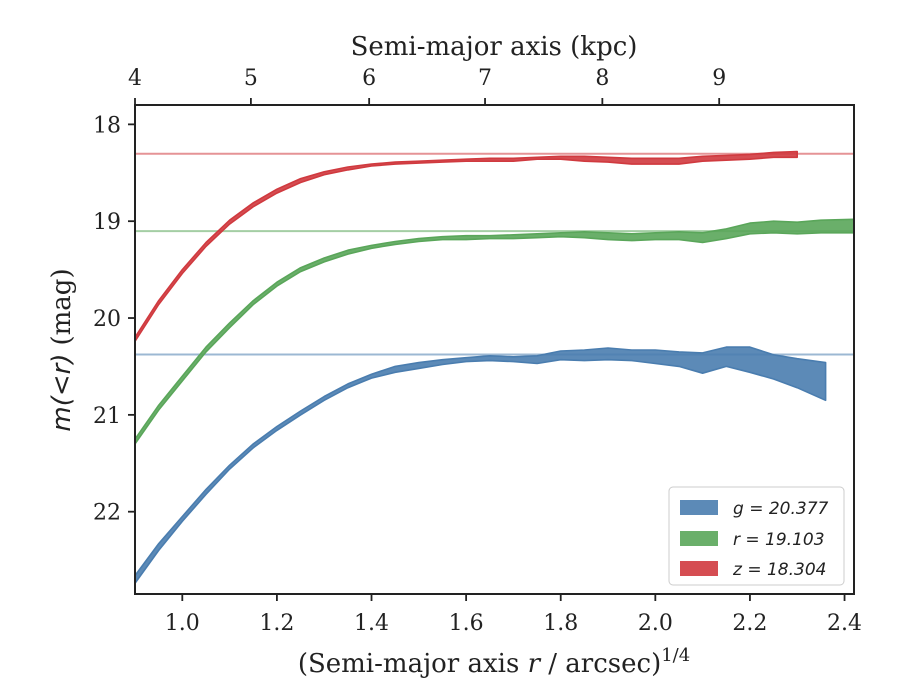 The image size is (900, 700). I want to click on top-tick-label: 5, so click(251, 78).